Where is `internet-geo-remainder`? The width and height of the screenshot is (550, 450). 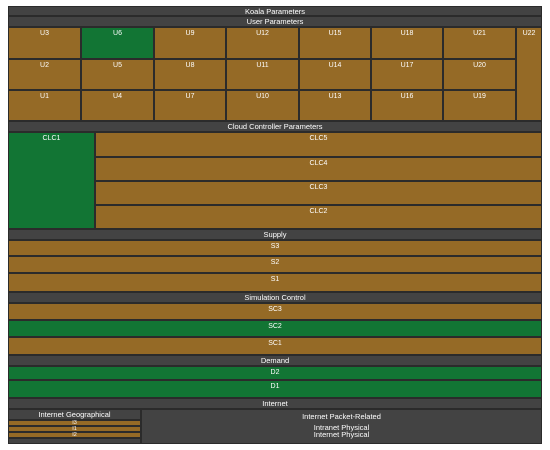 internet-geo-remainder is located at coordinates (74, 441).